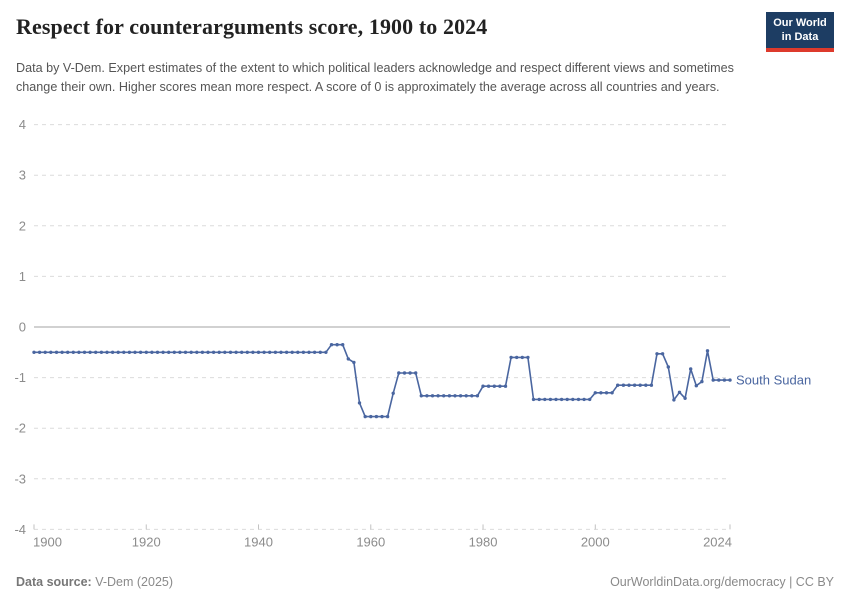  What do you see at coordinates (722, 582) in the screenshot?
I see `footer-link: OurWorldinData.org/democracy | CC BY` at bounding box center [722, 582].